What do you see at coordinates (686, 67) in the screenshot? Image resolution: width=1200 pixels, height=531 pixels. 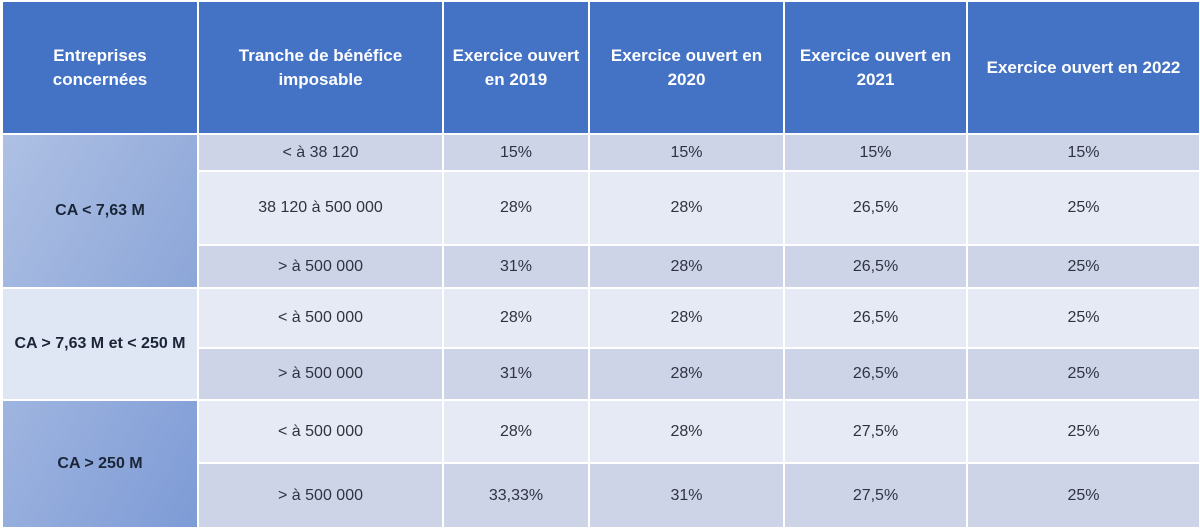 I see `header-2020: Exercice ouvert en 2020` at bounding box center [686, 67].